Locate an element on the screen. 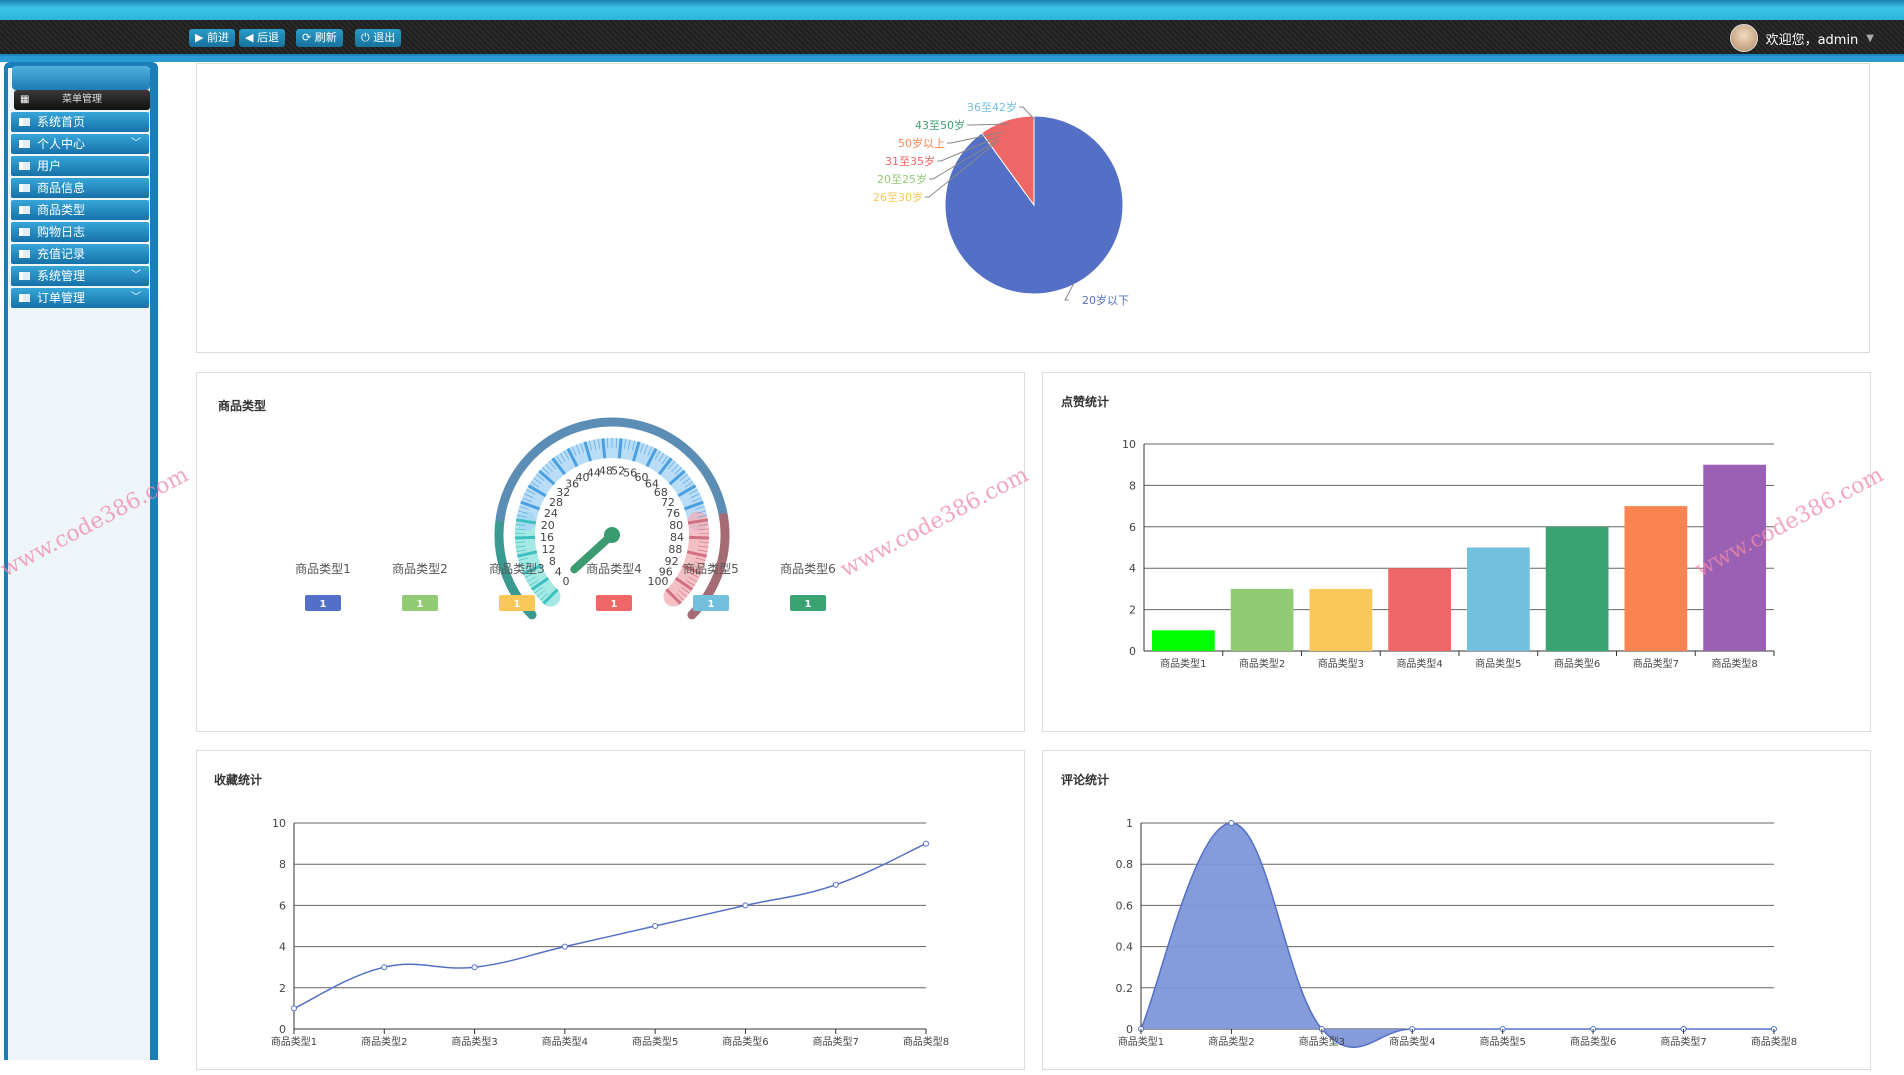  toolbar is located at coordinates (952, 38).